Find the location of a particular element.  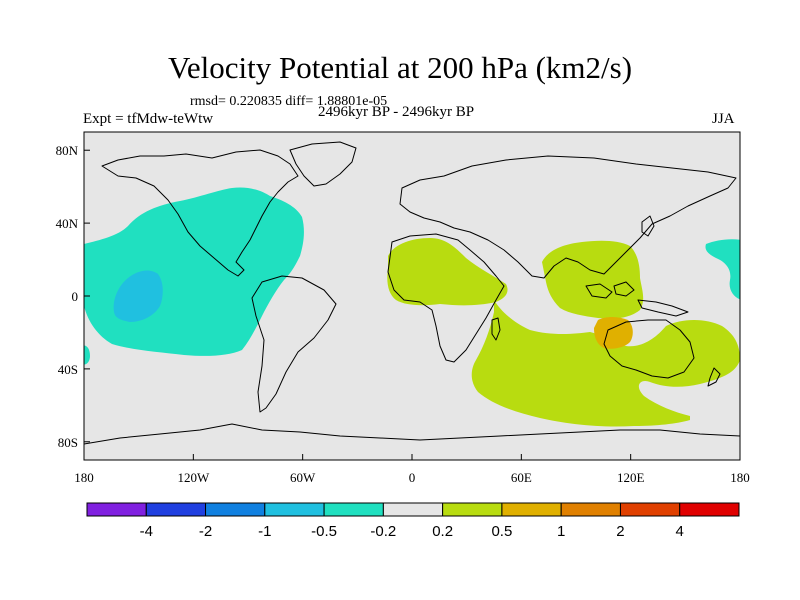

colorbar: -4 -2 -1 -0.5 -0.2 0.2 0.5 1 2 4 is located at coordinates (413, 521).